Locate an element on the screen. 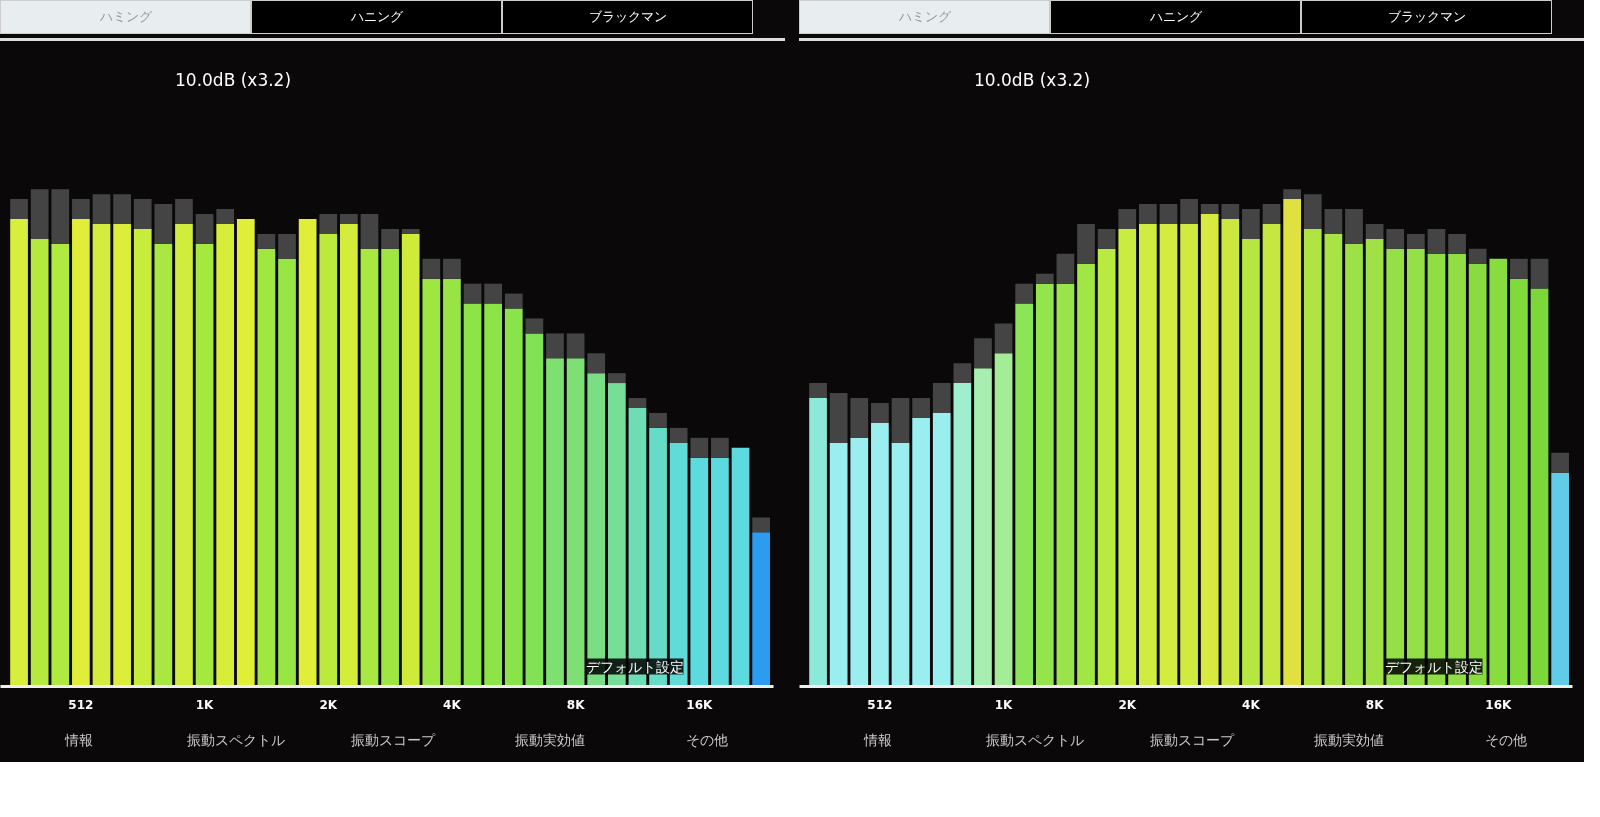 The width and height of the screenshot is (1600, 817). text: 振動実効値 is located at coordinates (549, 740).